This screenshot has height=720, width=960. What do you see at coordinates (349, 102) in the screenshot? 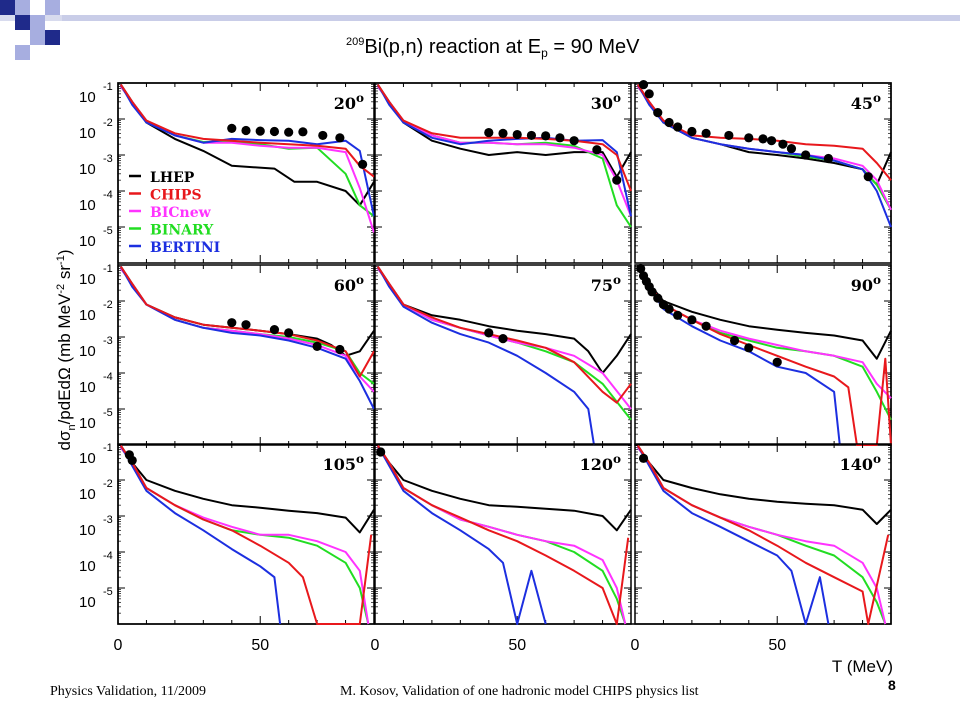
I see `panel-angle-label: 20o` at bounding box center [349, 102].